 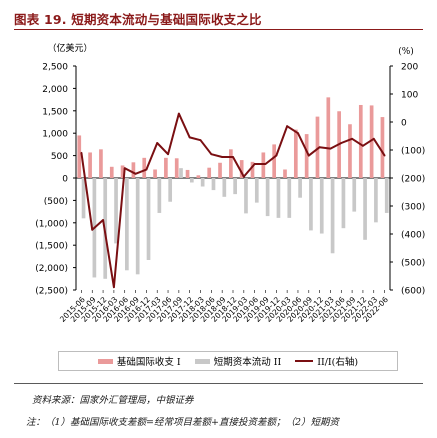 I want to click on left-tick-label: (1,000), so click(x=51, y=224).